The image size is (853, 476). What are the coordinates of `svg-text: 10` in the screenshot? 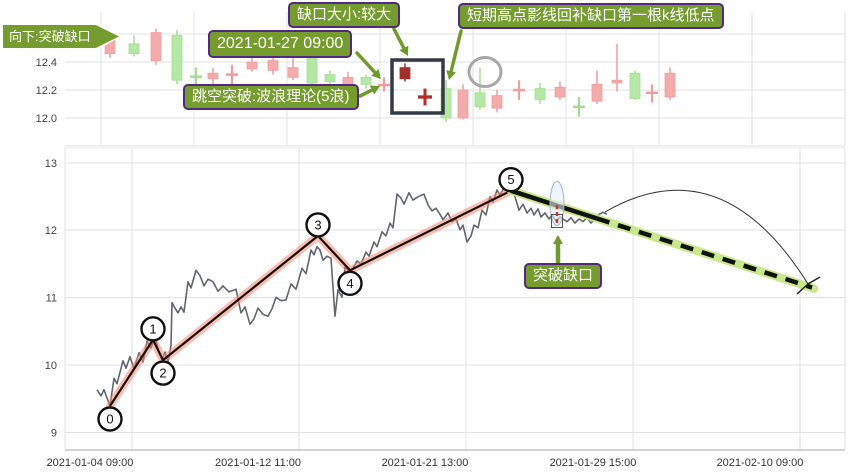 It's located at (51, 366).